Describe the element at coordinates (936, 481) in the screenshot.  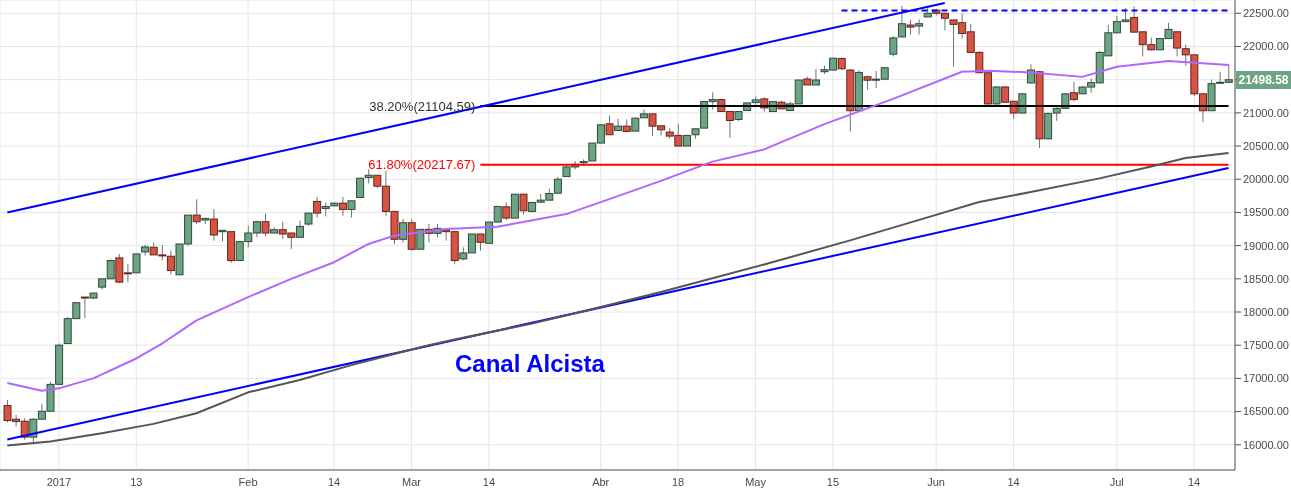
I see `x-tick-label: Jun` at that location.